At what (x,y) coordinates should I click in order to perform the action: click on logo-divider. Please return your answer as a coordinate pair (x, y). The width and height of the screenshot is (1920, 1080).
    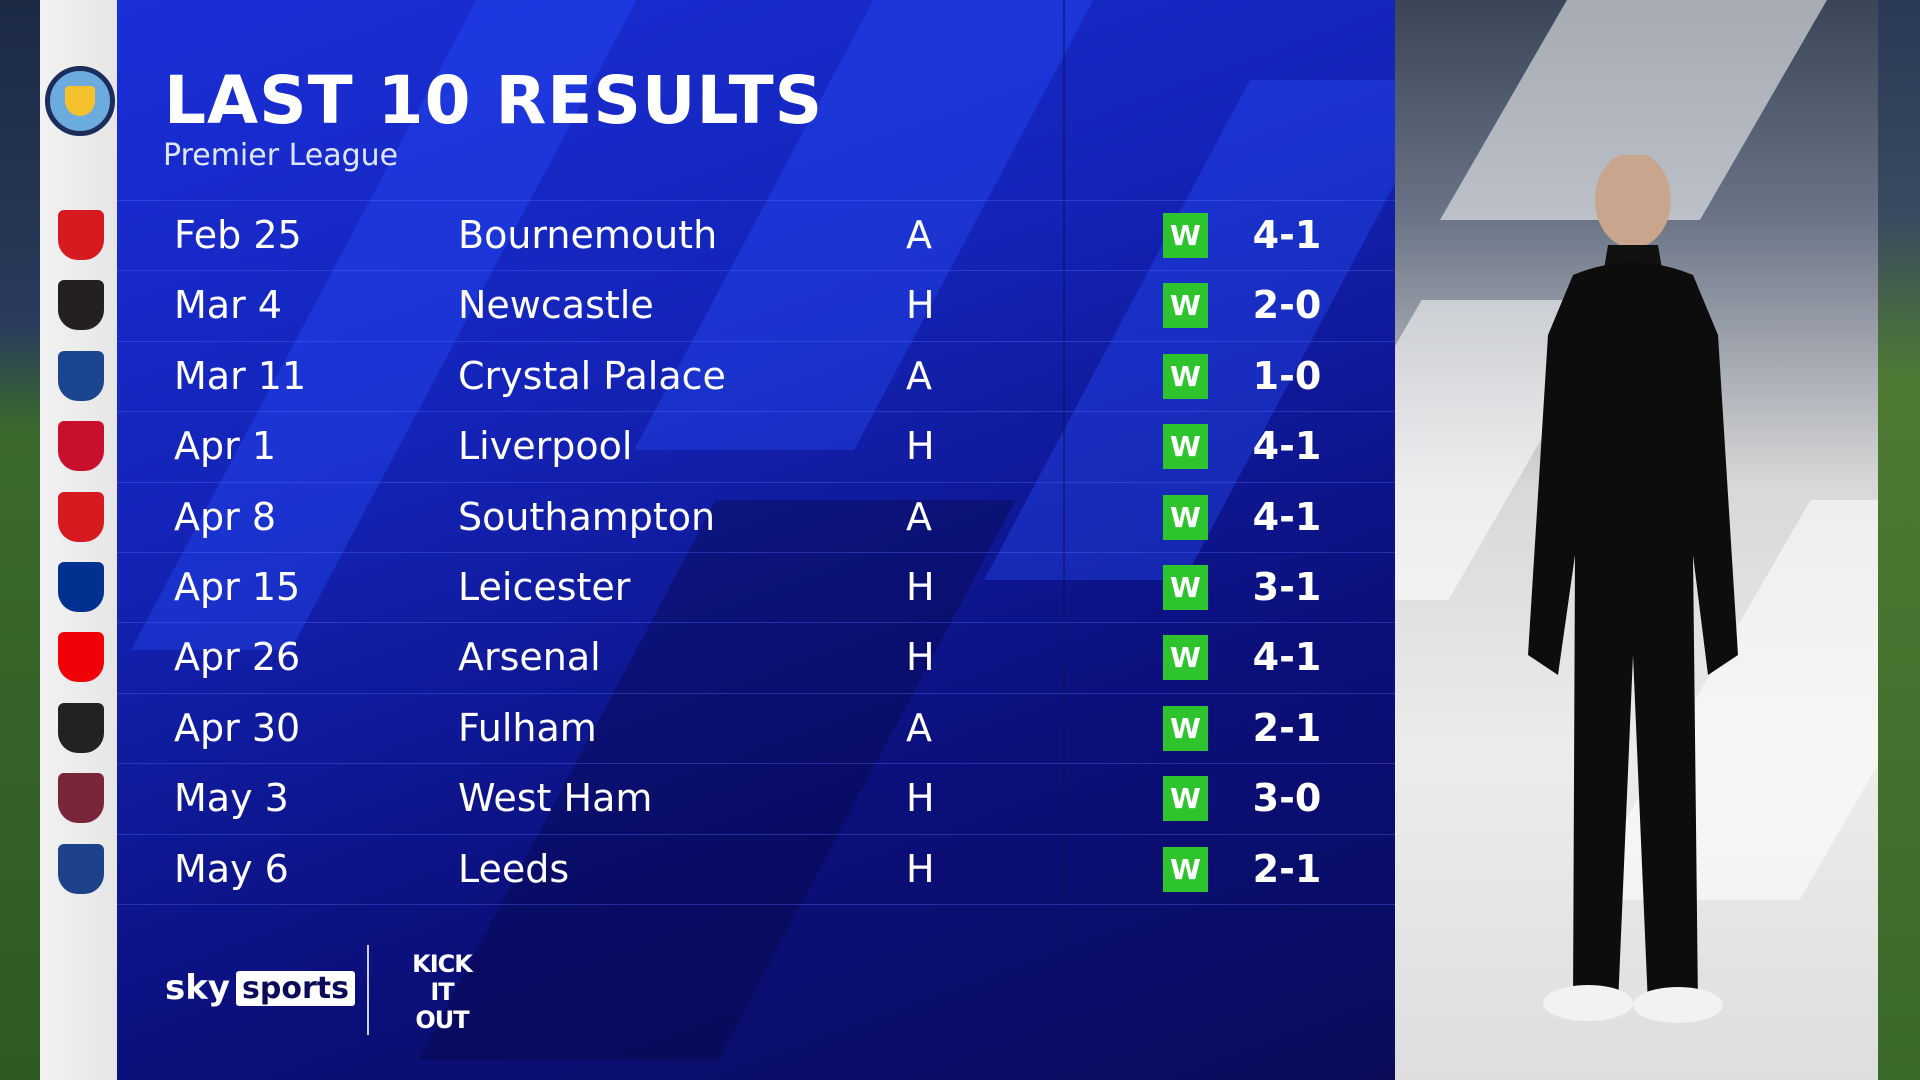
    Looking at the image, I should click on (368, 990).